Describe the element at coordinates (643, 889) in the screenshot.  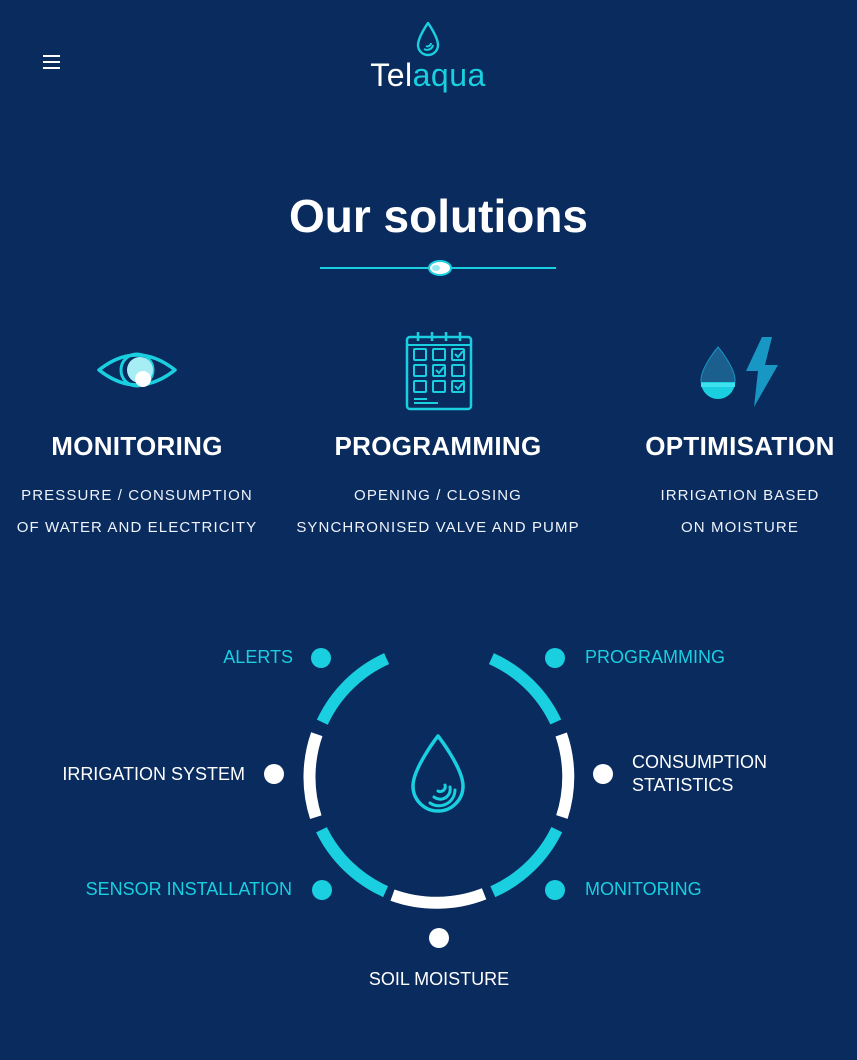
I see `wheel-label-monitoring: MONITORING` at that location.